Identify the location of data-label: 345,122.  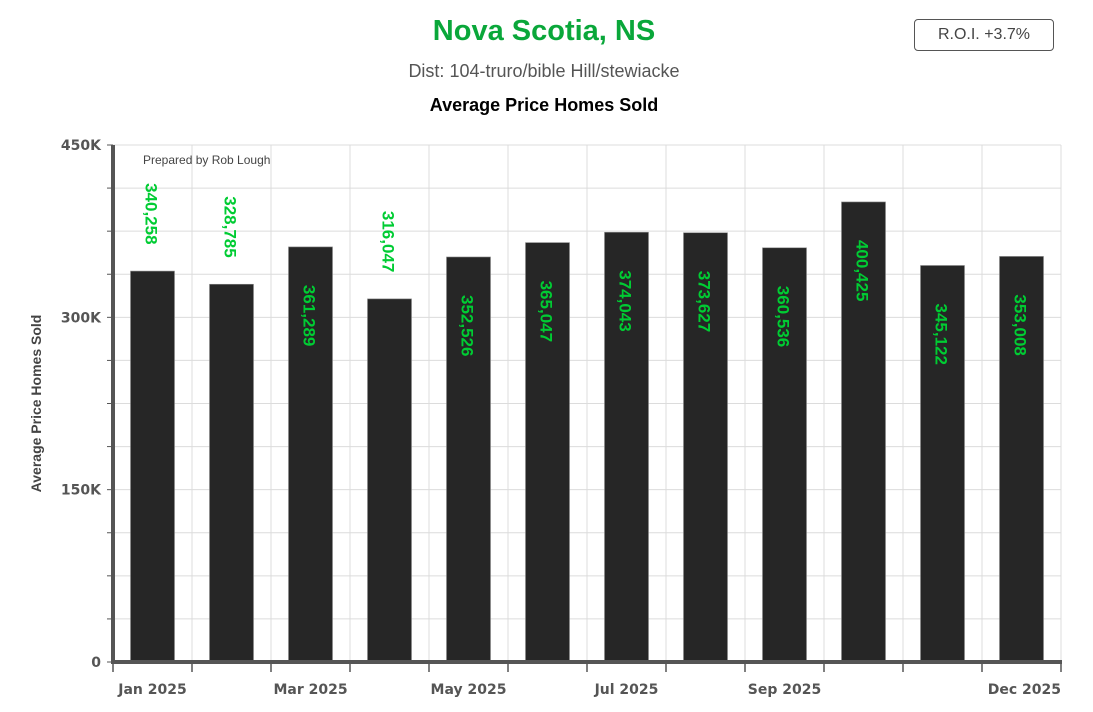
(941, 333).